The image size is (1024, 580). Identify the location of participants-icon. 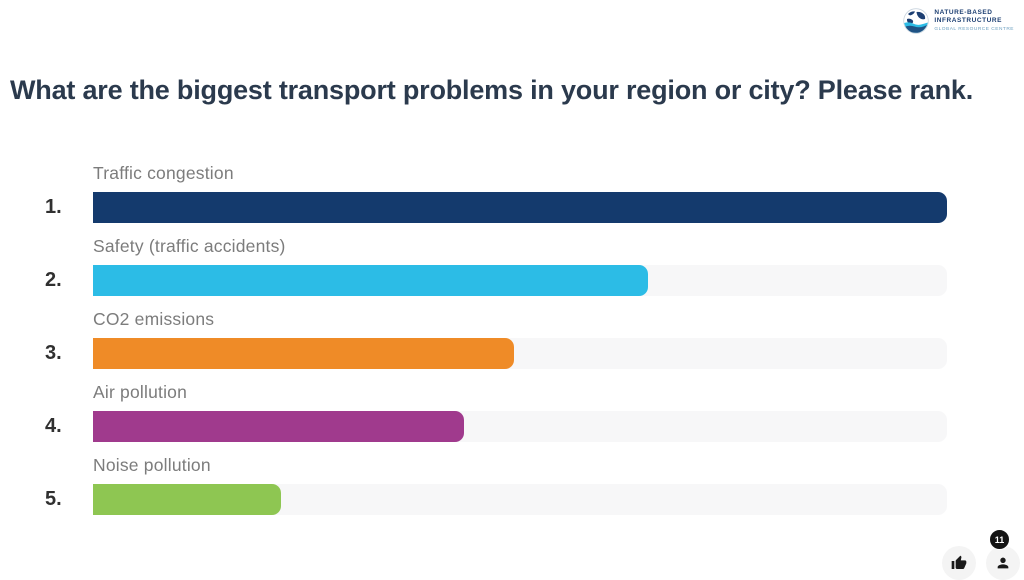
(1003, 563).